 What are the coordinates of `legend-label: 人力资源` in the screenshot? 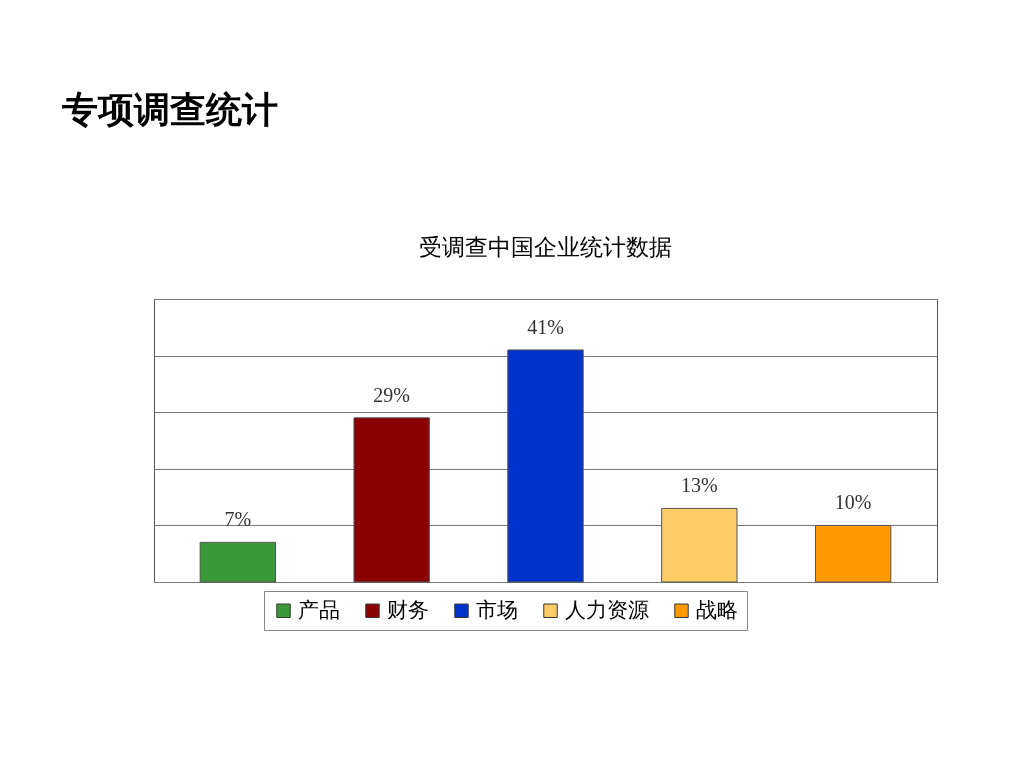 It's located at (607, 609).